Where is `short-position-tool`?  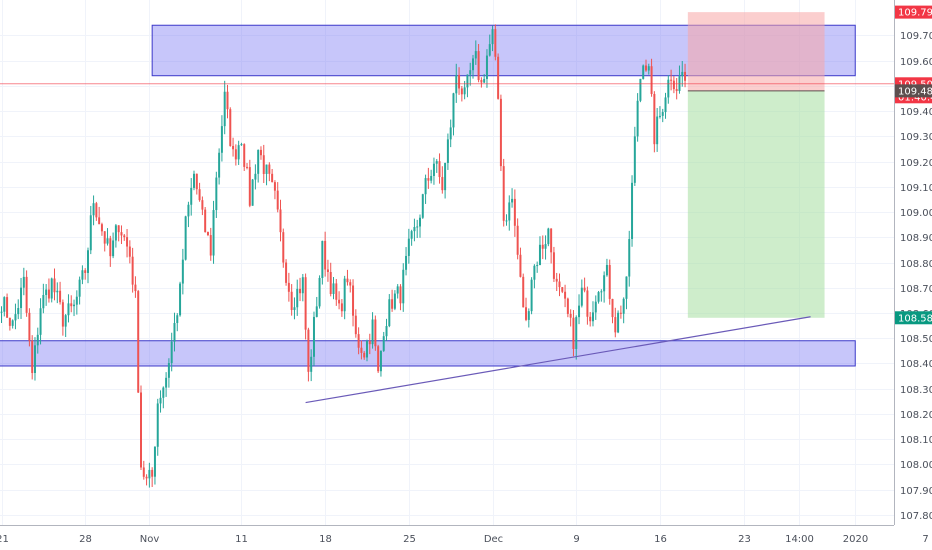 short-position-tool is located at coordinates (756, 165).